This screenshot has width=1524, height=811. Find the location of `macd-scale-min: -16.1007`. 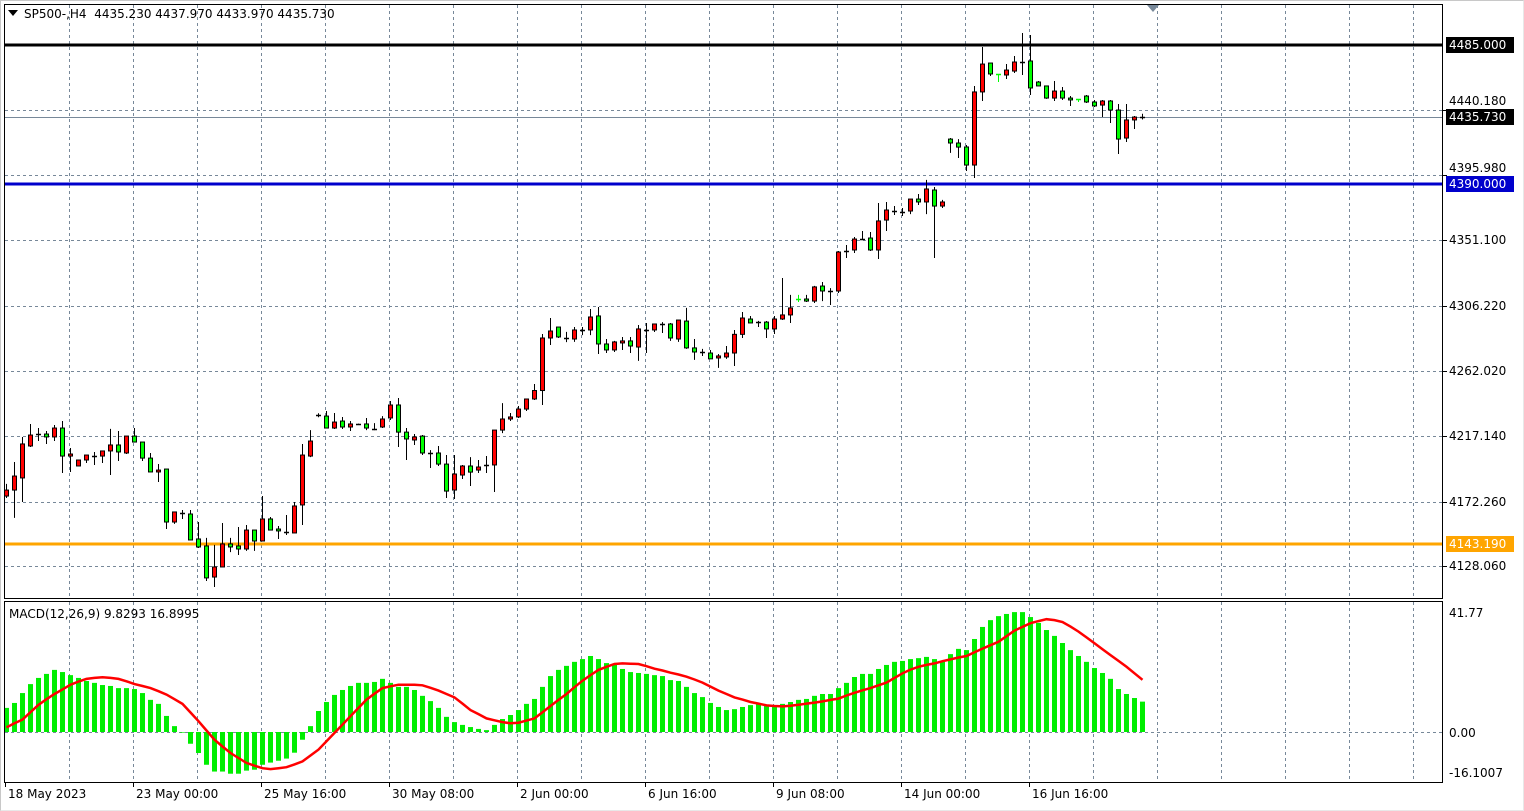

macd-scale-min: -16.1007 is located at coordinates (1476, 773).